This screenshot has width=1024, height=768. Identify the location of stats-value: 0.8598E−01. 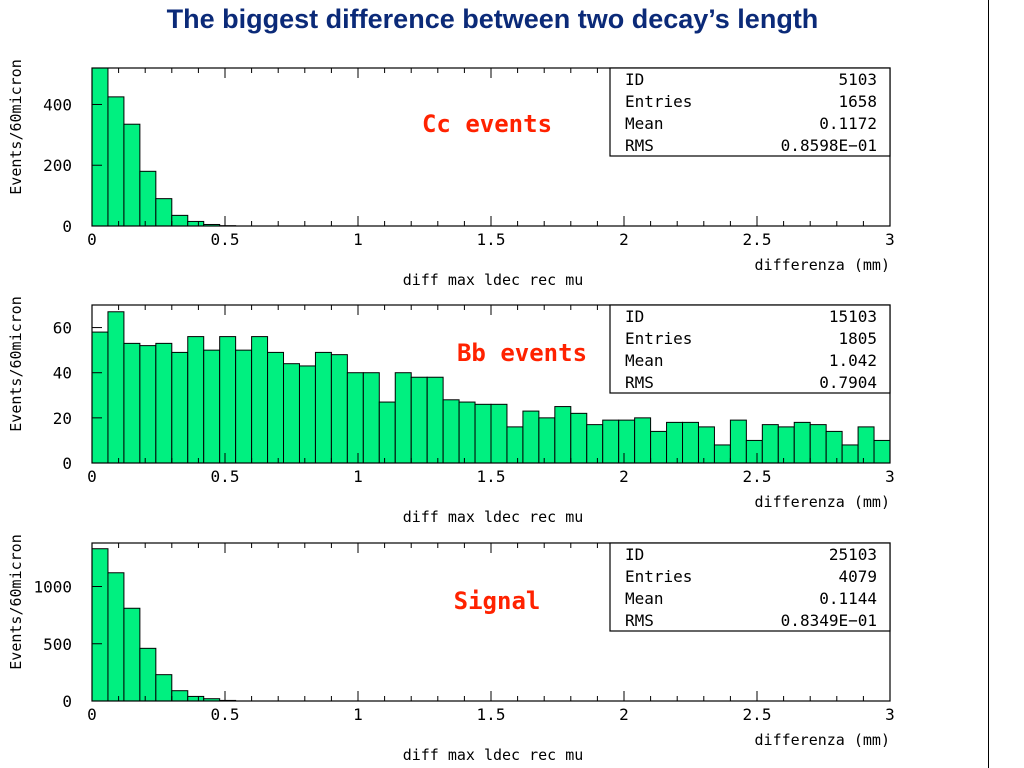
(829, 145).